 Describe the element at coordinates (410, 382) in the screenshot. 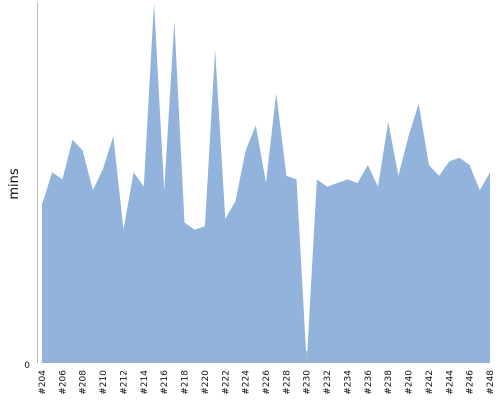

I see `x-tick-label: #240` at that location.